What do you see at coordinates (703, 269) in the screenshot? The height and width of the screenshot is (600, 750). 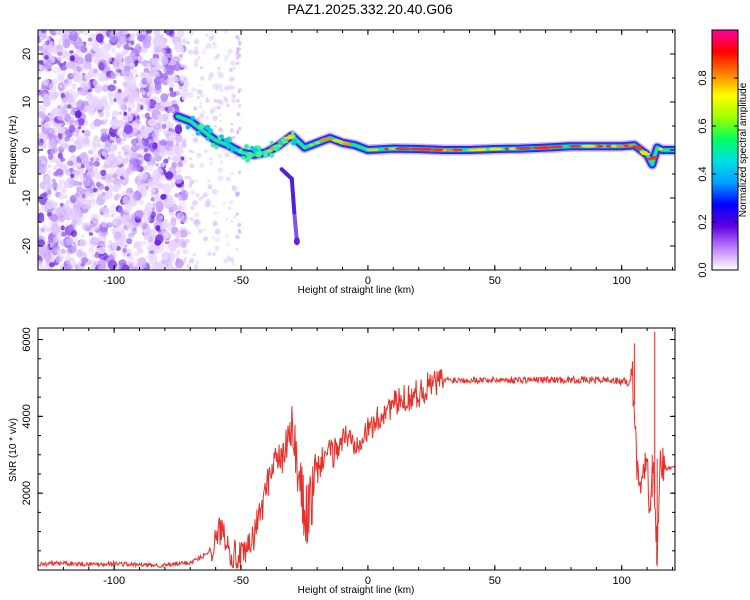 I see `colorbar-tick-label: 0.0` at bounding box center [703, 269].